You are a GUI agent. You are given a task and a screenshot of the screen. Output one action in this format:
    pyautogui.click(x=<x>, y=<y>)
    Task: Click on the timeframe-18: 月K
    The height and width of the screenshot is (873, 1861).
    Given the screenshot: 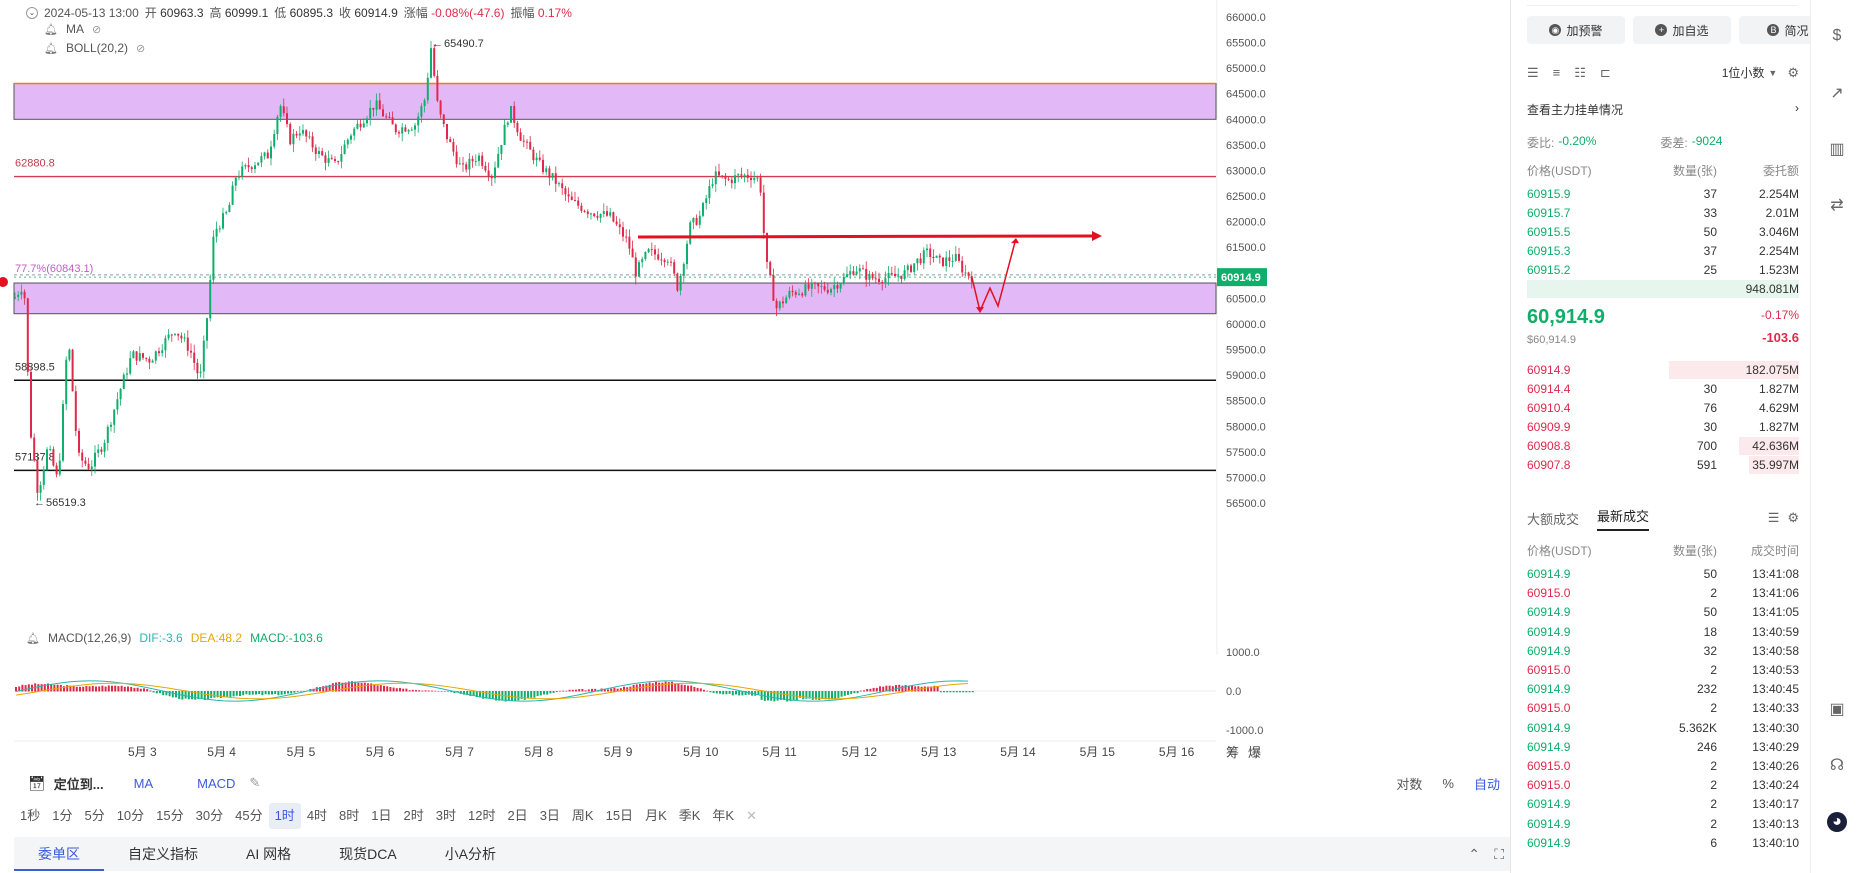 What is the action you would take?
    pyautogui.click(x=656, y=815)
    